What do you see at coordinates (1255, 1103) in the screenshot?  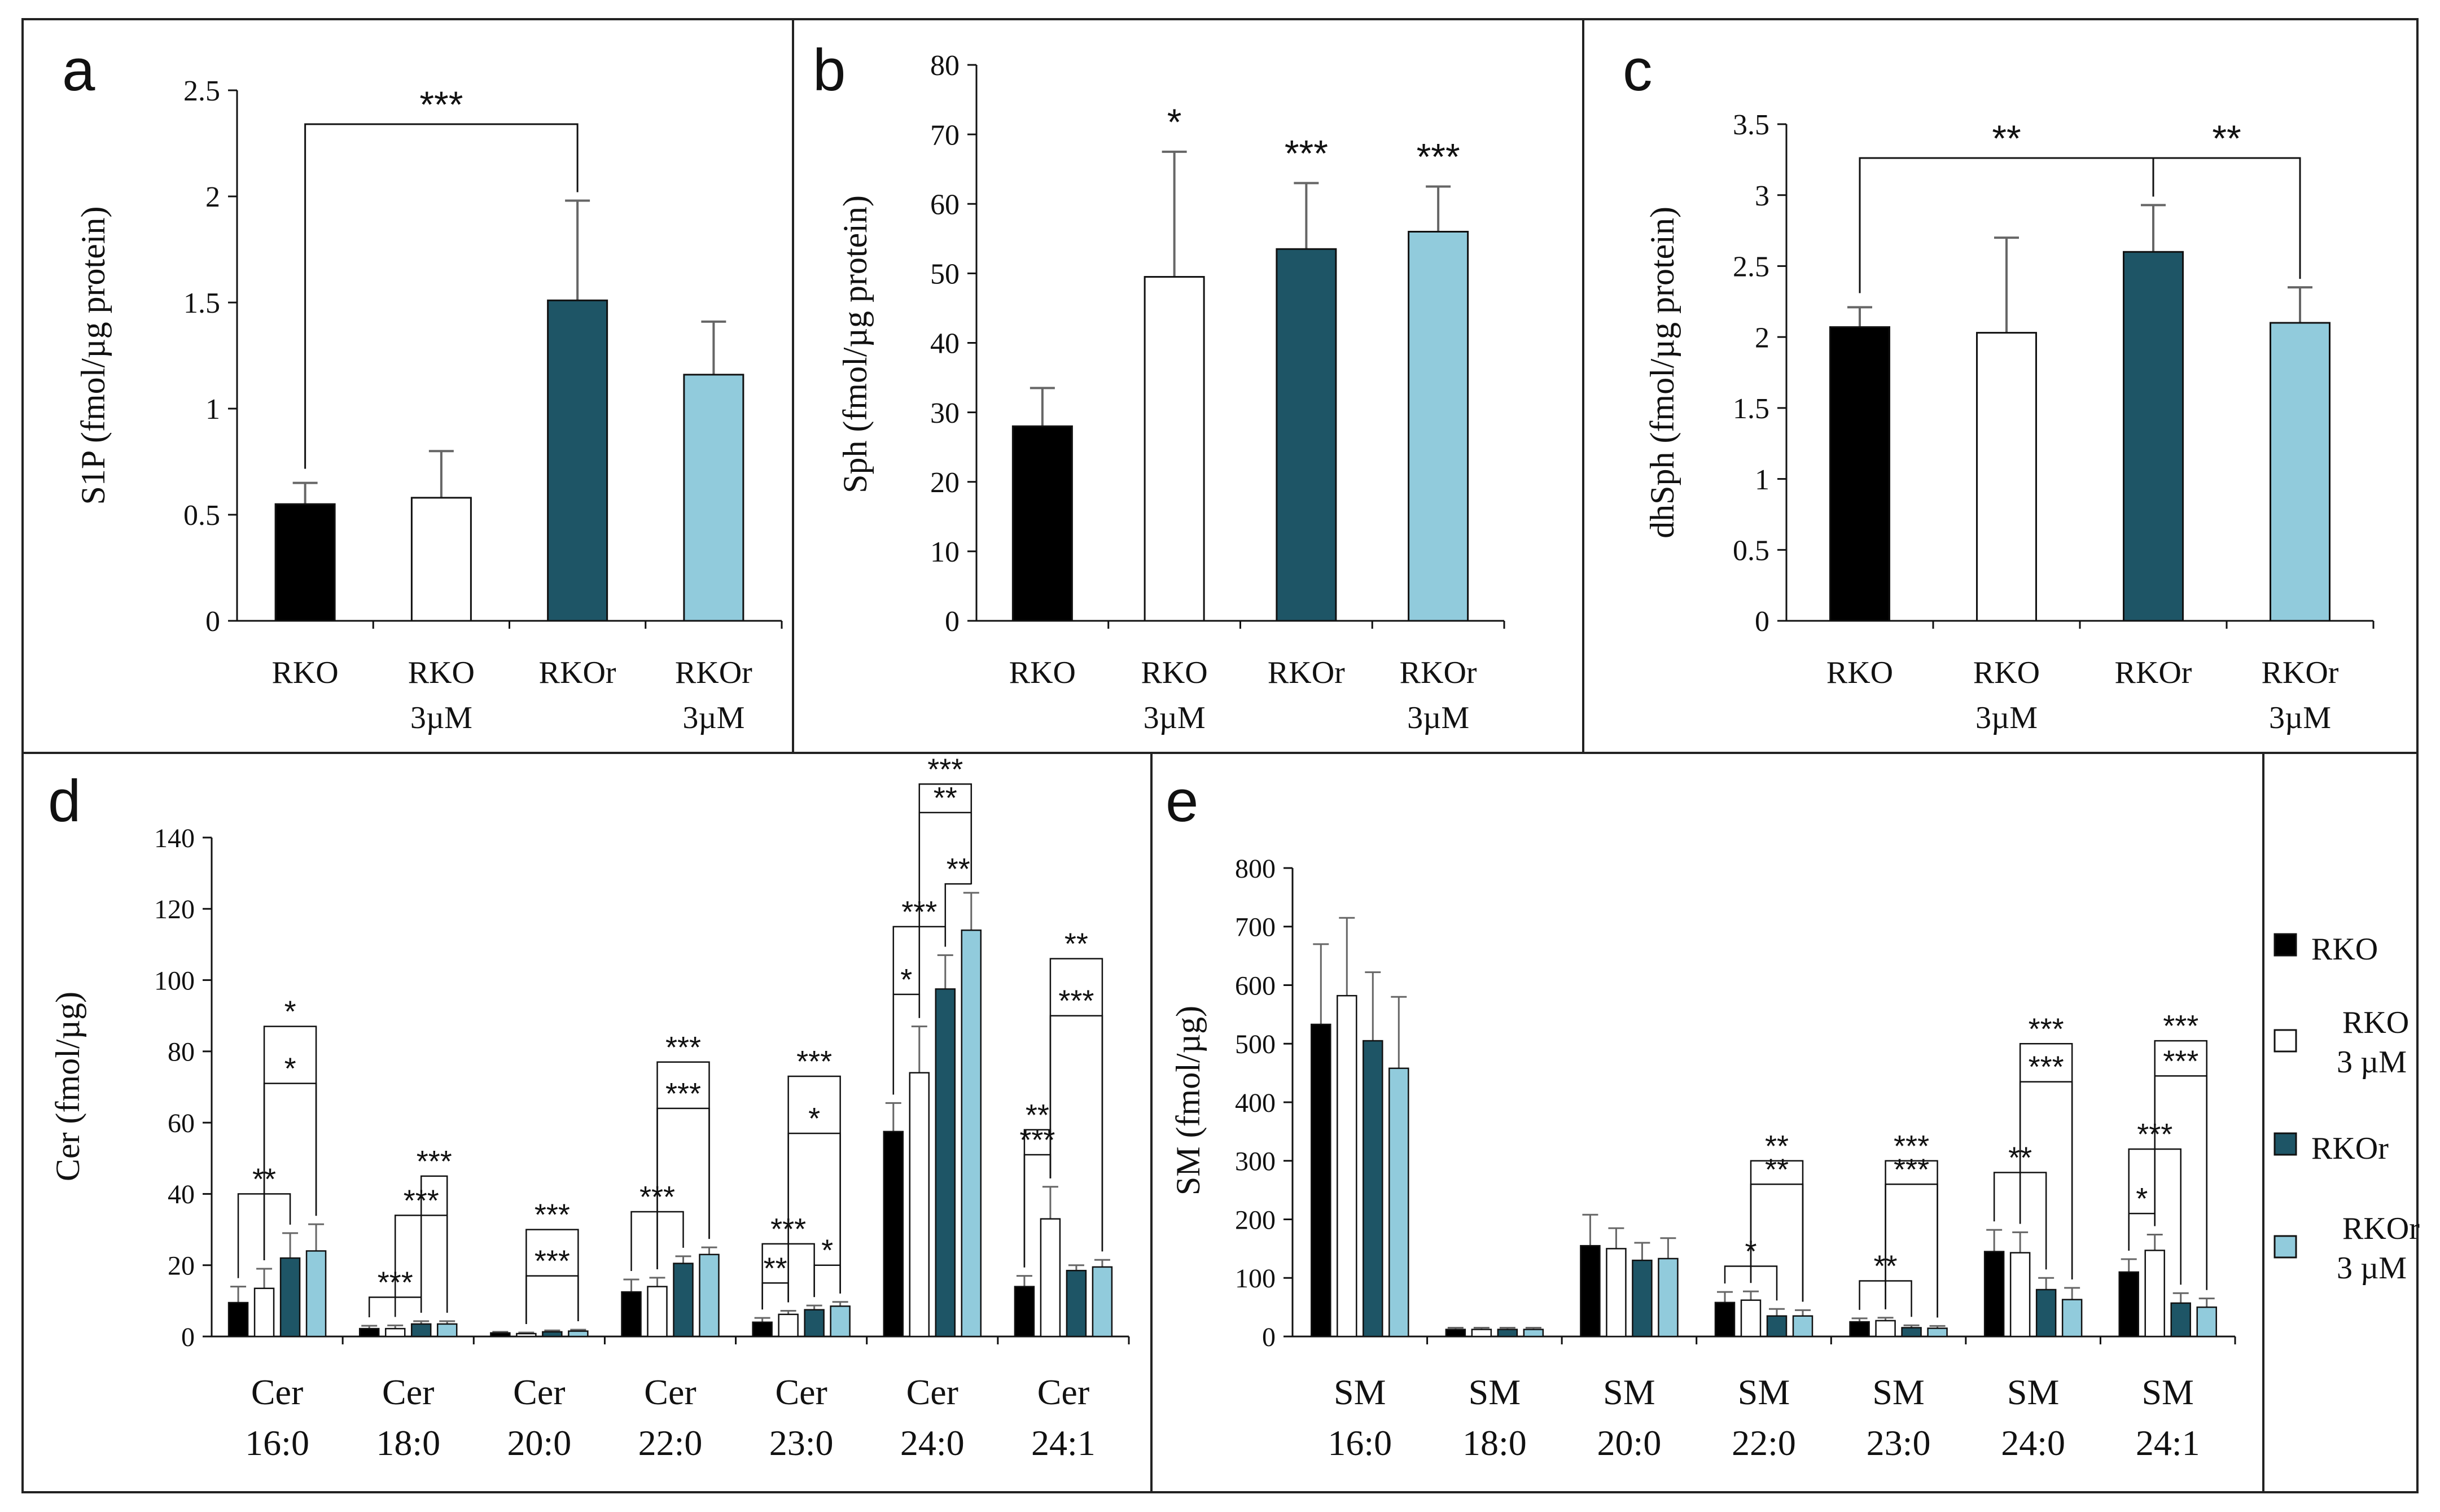 I see `panel-e-y-tick-label: 400` at bounding box center [1255, 1103].